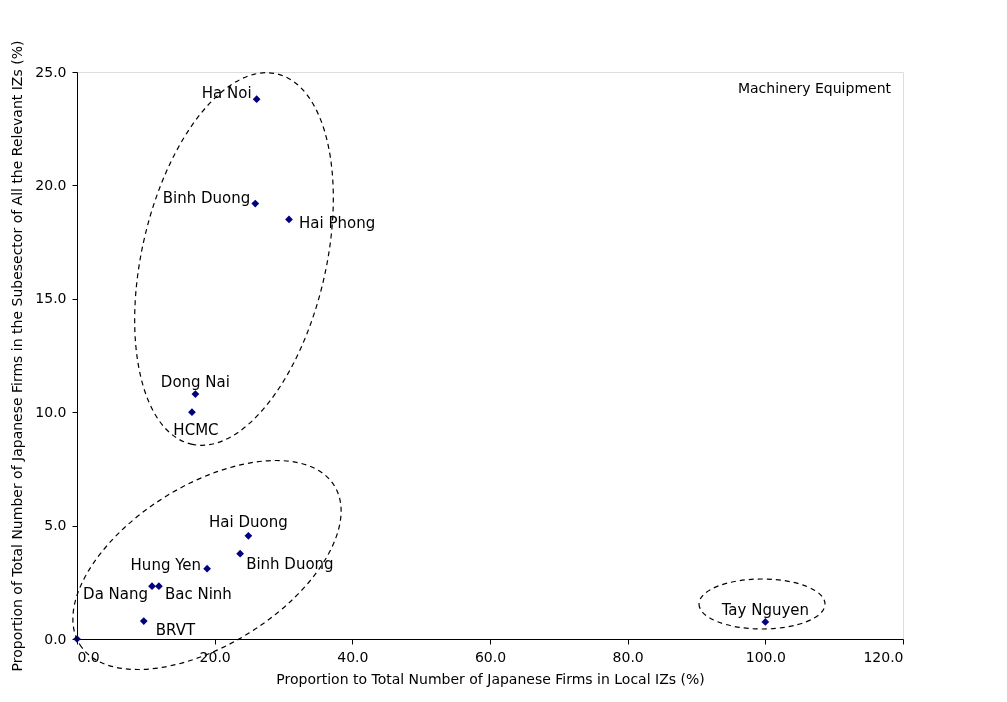 This screenshot has width=1007, height=702. I want to click on x-tick-label: 120.0, so click(883, 656).